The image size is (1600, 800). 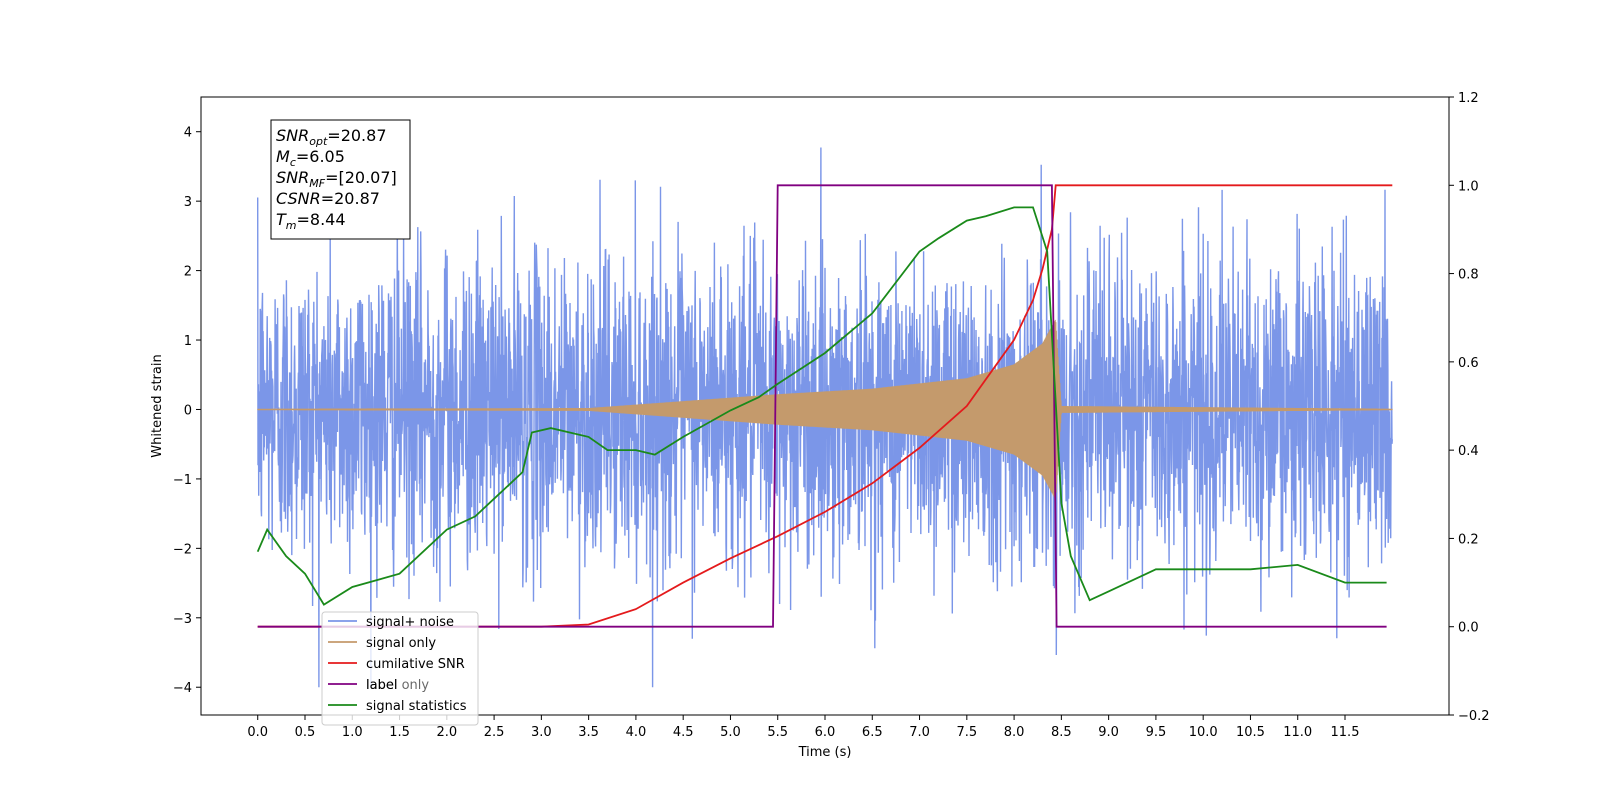 I want to click on y2-tick-label: 0.6, so click(x=1468, y=363).